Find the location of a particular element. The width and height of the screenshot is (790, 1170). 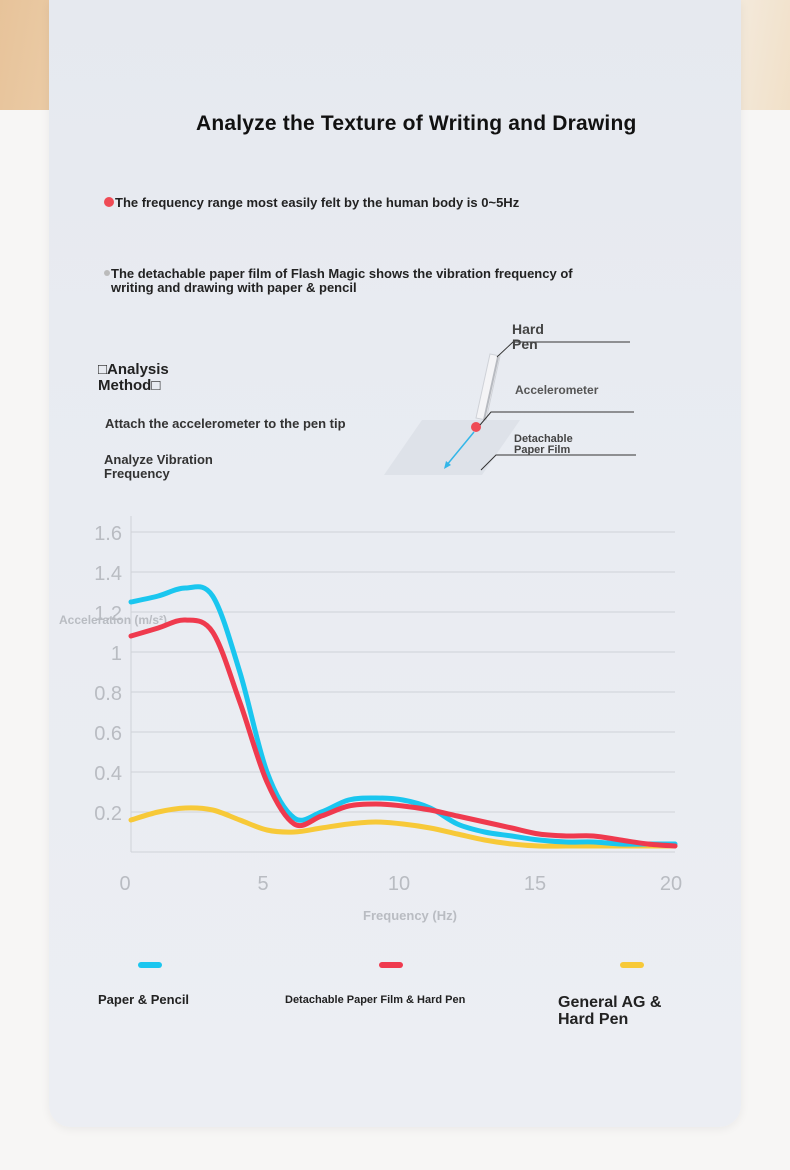

paper-film-label: Detachable Paper Film is located at coordinates (543, 444).